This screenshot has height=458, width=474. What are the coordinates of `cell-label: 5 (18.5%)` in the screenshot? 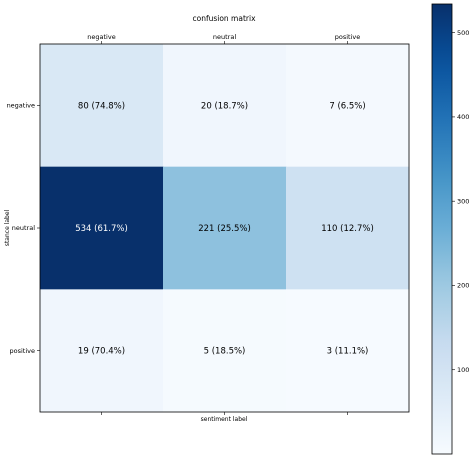 It's located at (225, 352).